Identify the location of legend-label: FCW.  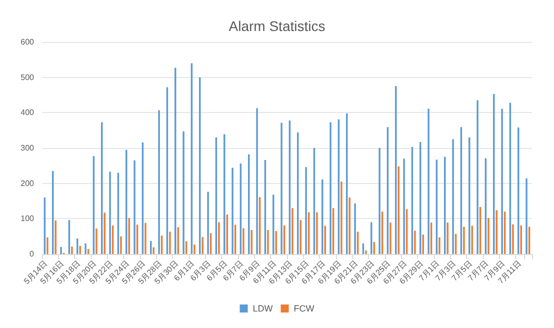
(304, 309).